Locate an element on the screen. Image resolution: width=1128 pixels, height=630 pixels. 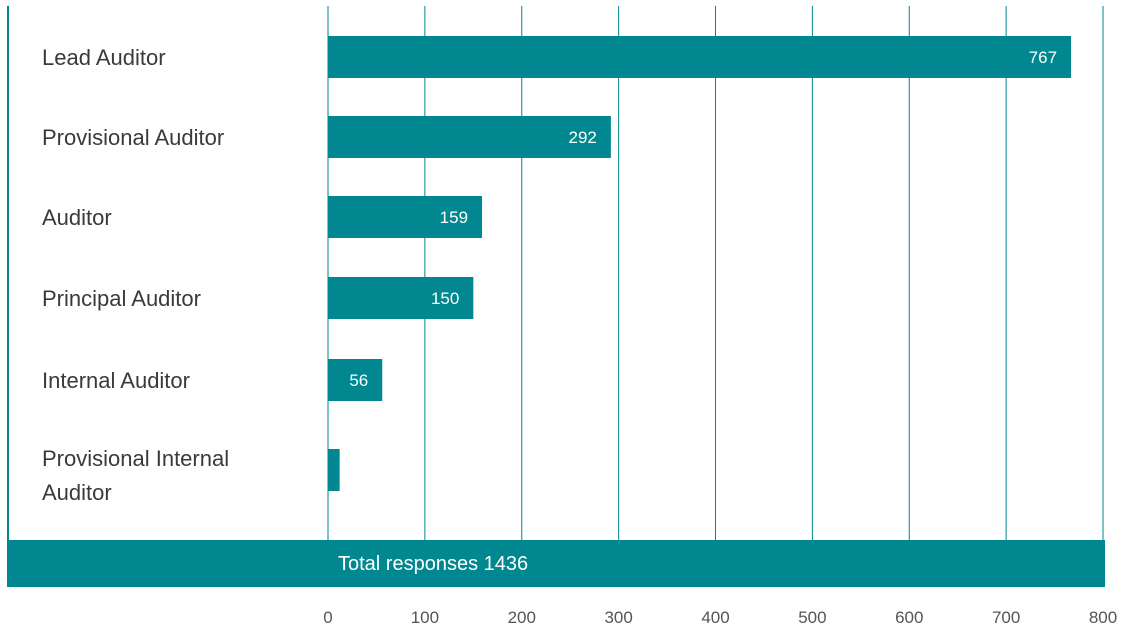
value-label: 56 is located at coordinates (358, 380).